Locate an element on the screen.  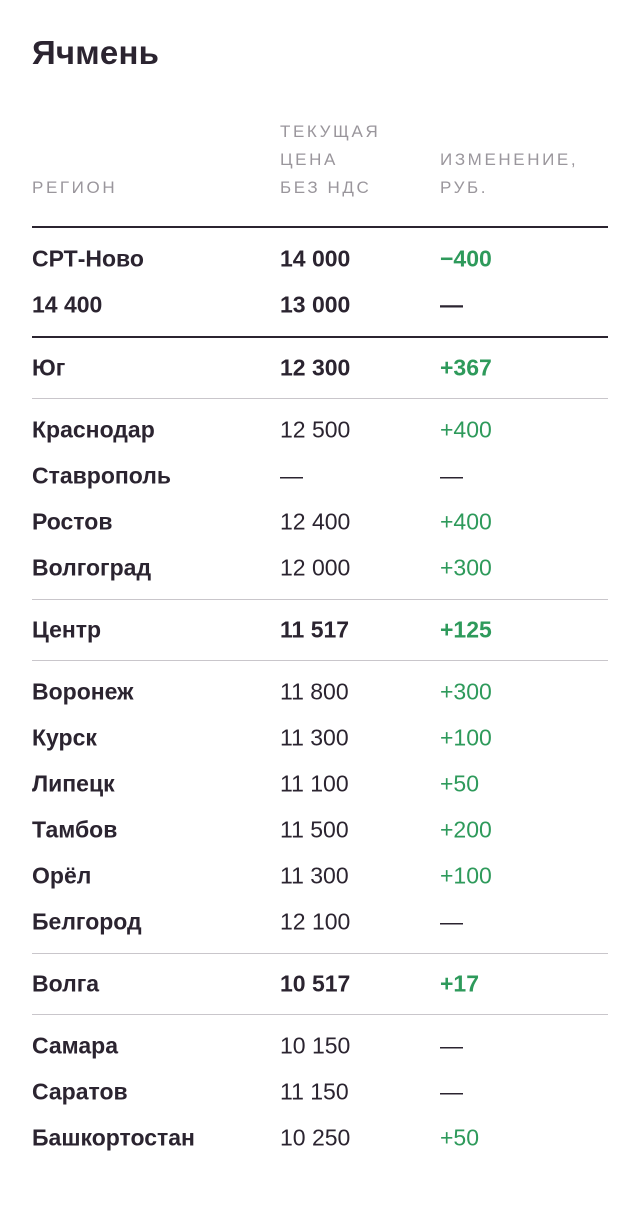
region-name: Липецк is located at coordinates (73, 783).